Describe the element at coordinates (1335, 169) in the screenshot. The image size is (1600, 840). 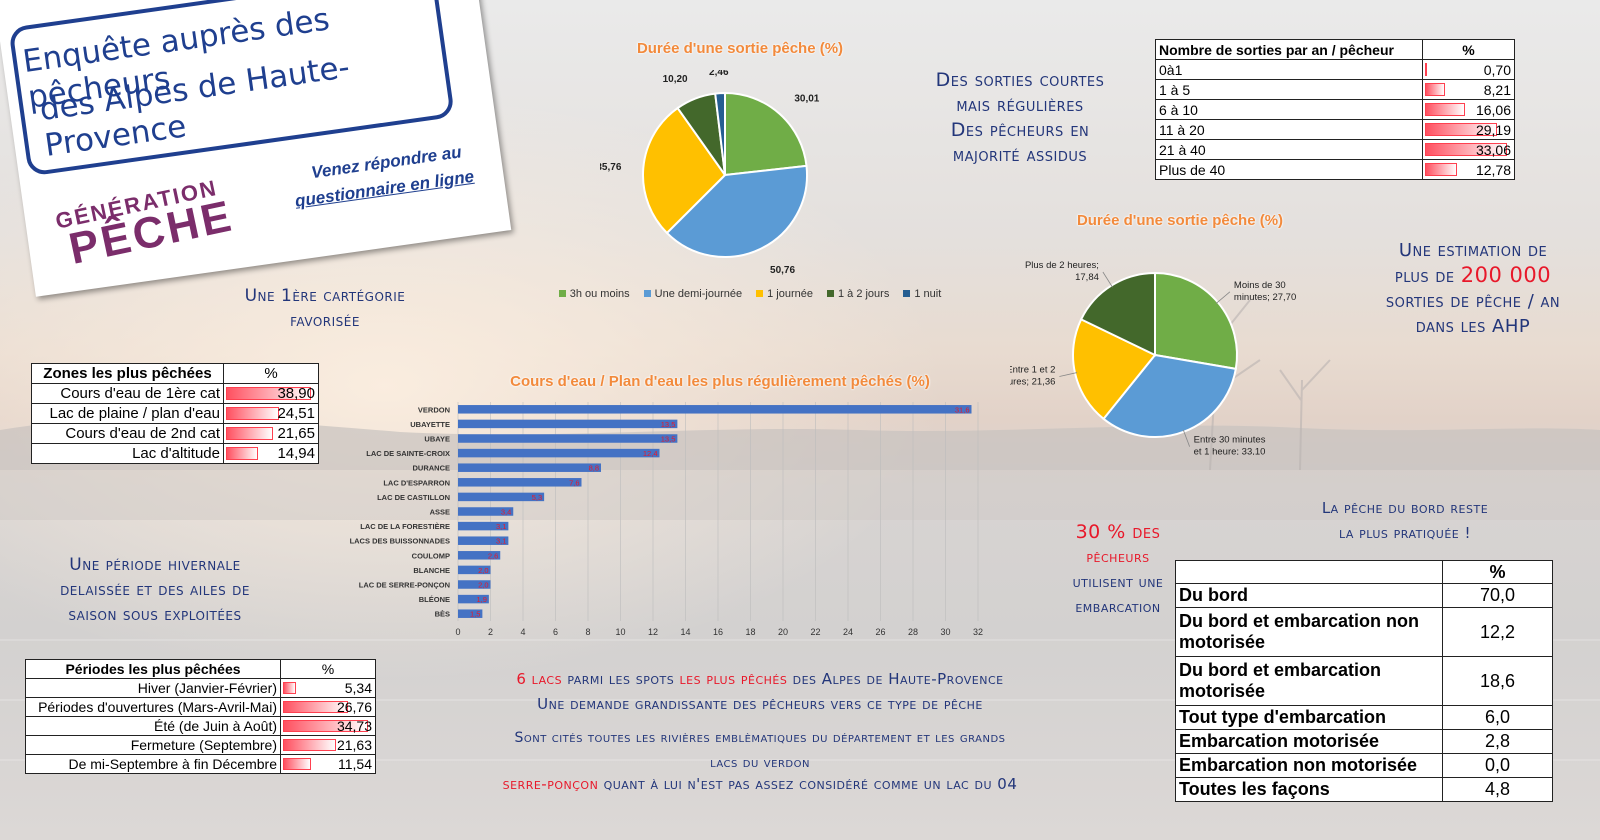
I see `sorties-row: Plus de 40 12,78` at that location.